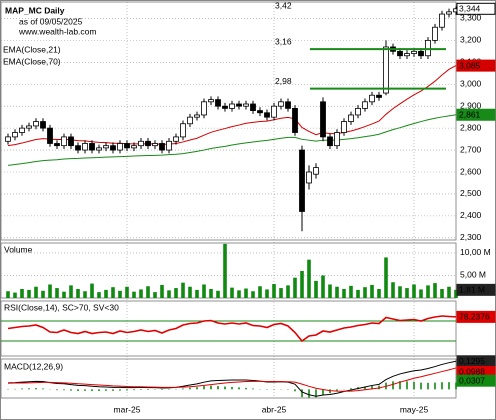 Image resolution: width=496 pixels, height=420 pixels. Describe the element at coordinates (61, 307) in the screenshot. I see `panel-title: RSI(Close,14), SC>70, SV<30` at that location.